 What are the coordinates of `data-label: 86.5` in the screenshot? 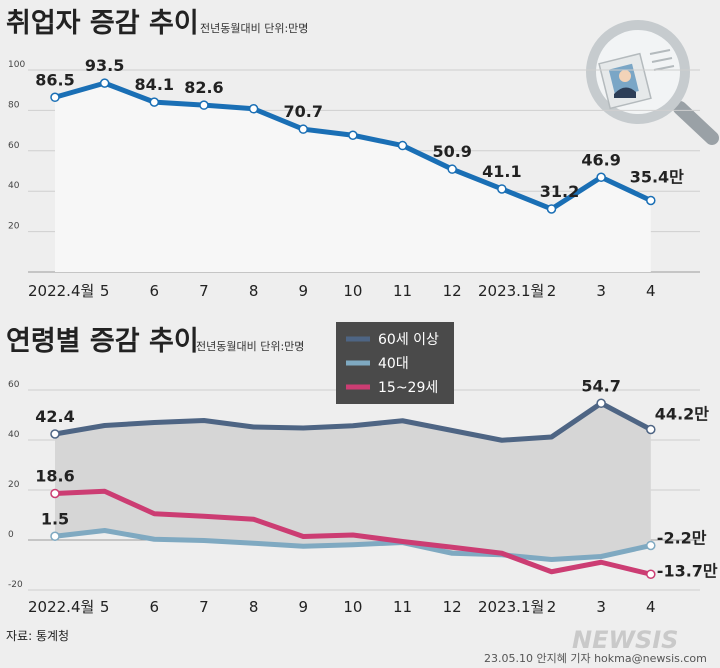 It's located at (54, 79).